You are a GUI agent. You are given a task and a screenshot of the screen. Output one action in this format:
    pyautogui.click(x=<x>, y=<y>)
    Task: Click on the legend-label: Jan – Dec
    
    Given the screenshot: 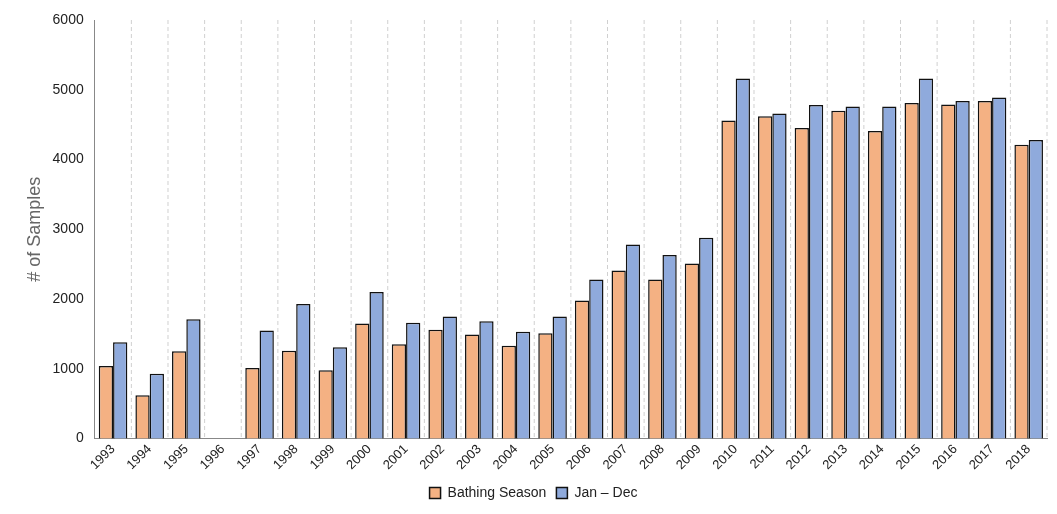 What is the action you would take?
    pyautogui.click(x=606, y=491)
    